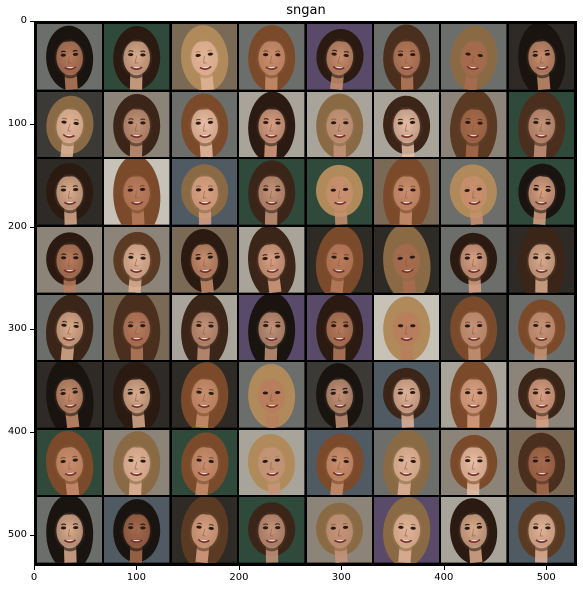  What do you see at coordinates (17, 535) in the screenshot?
I see `y-tick-label: 500` at bounding box center [17, 535].